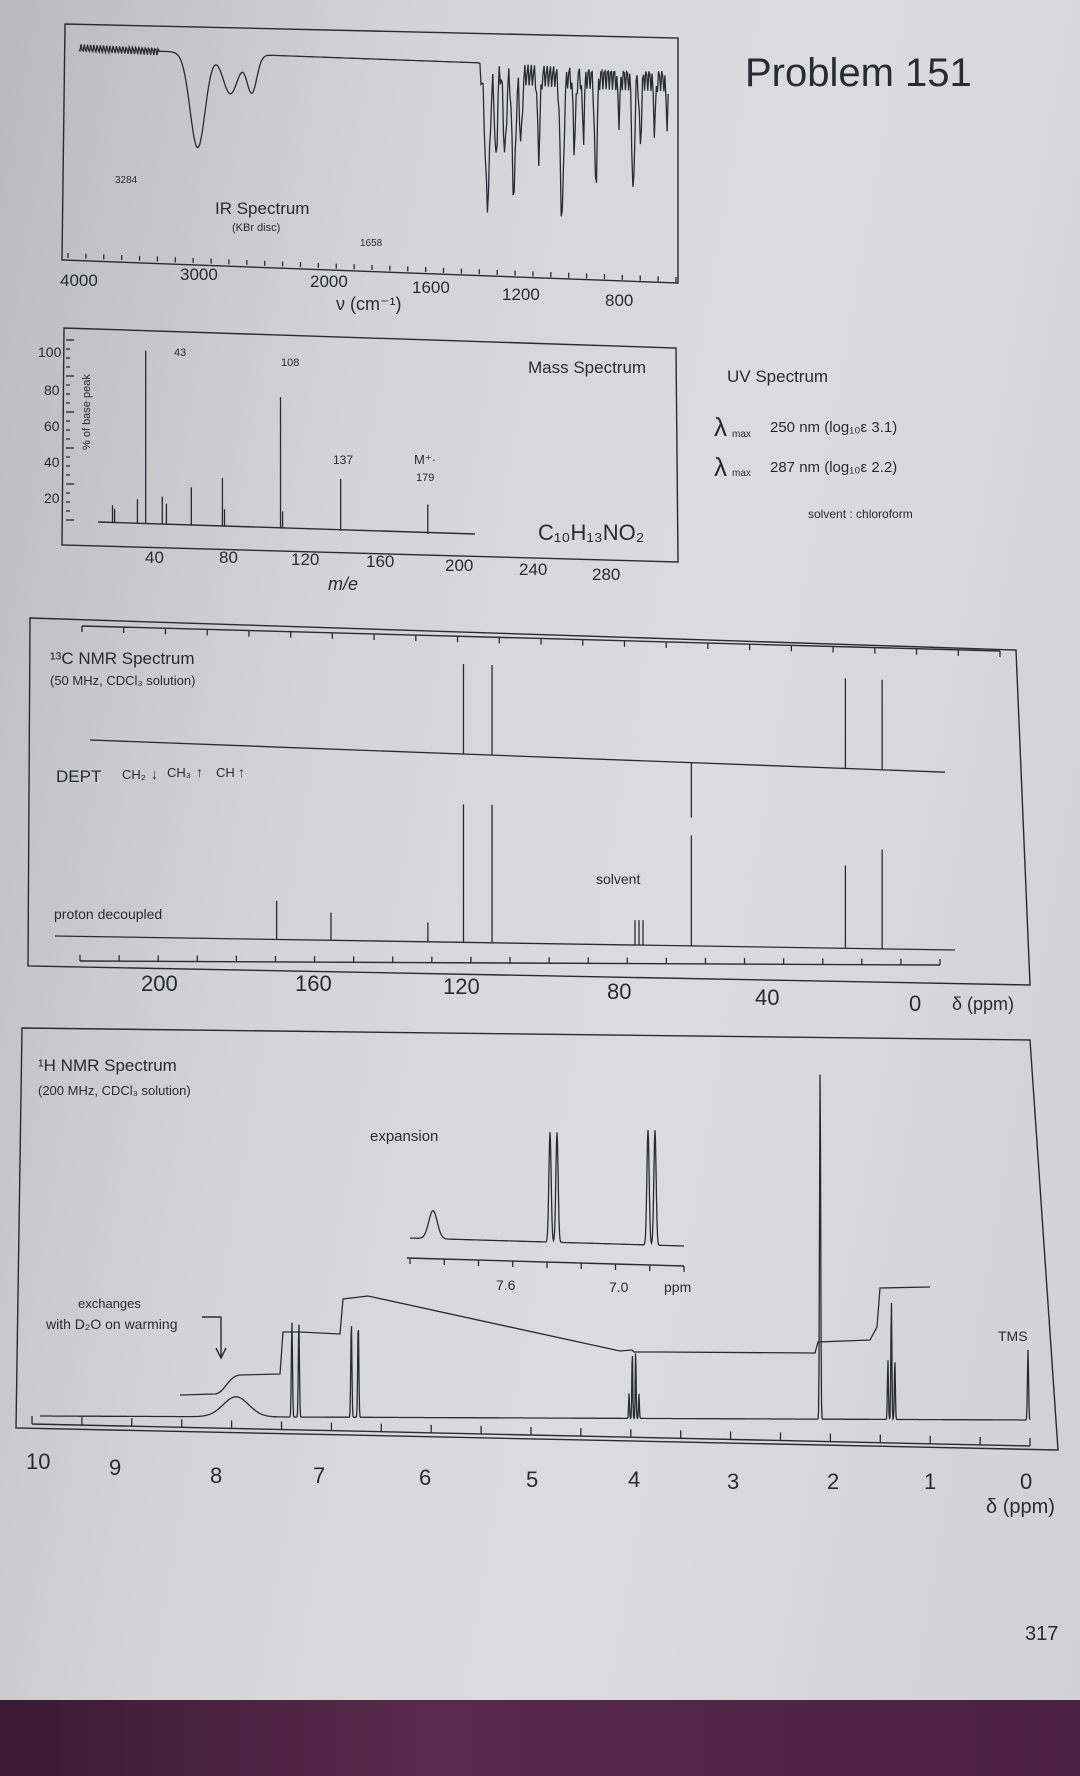 This screenshot has width=1080, height=1776. Describe the element at coordinates (1013, 1336) in the screenshot. I see `tms-label: TMS` at that location.